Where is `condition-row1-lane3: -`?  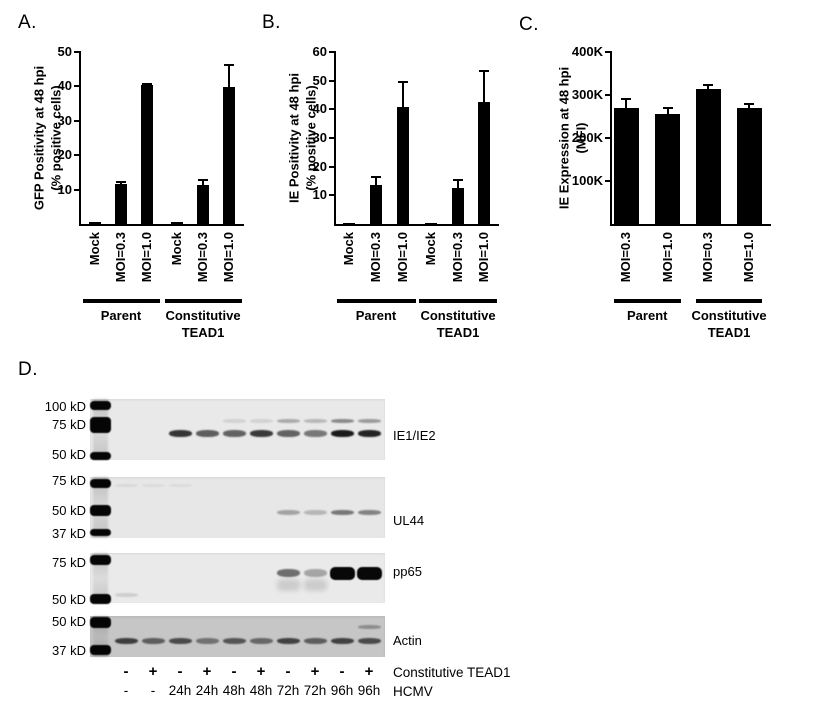
condition-row1-lane3: - is located at coordinates (180, 671).